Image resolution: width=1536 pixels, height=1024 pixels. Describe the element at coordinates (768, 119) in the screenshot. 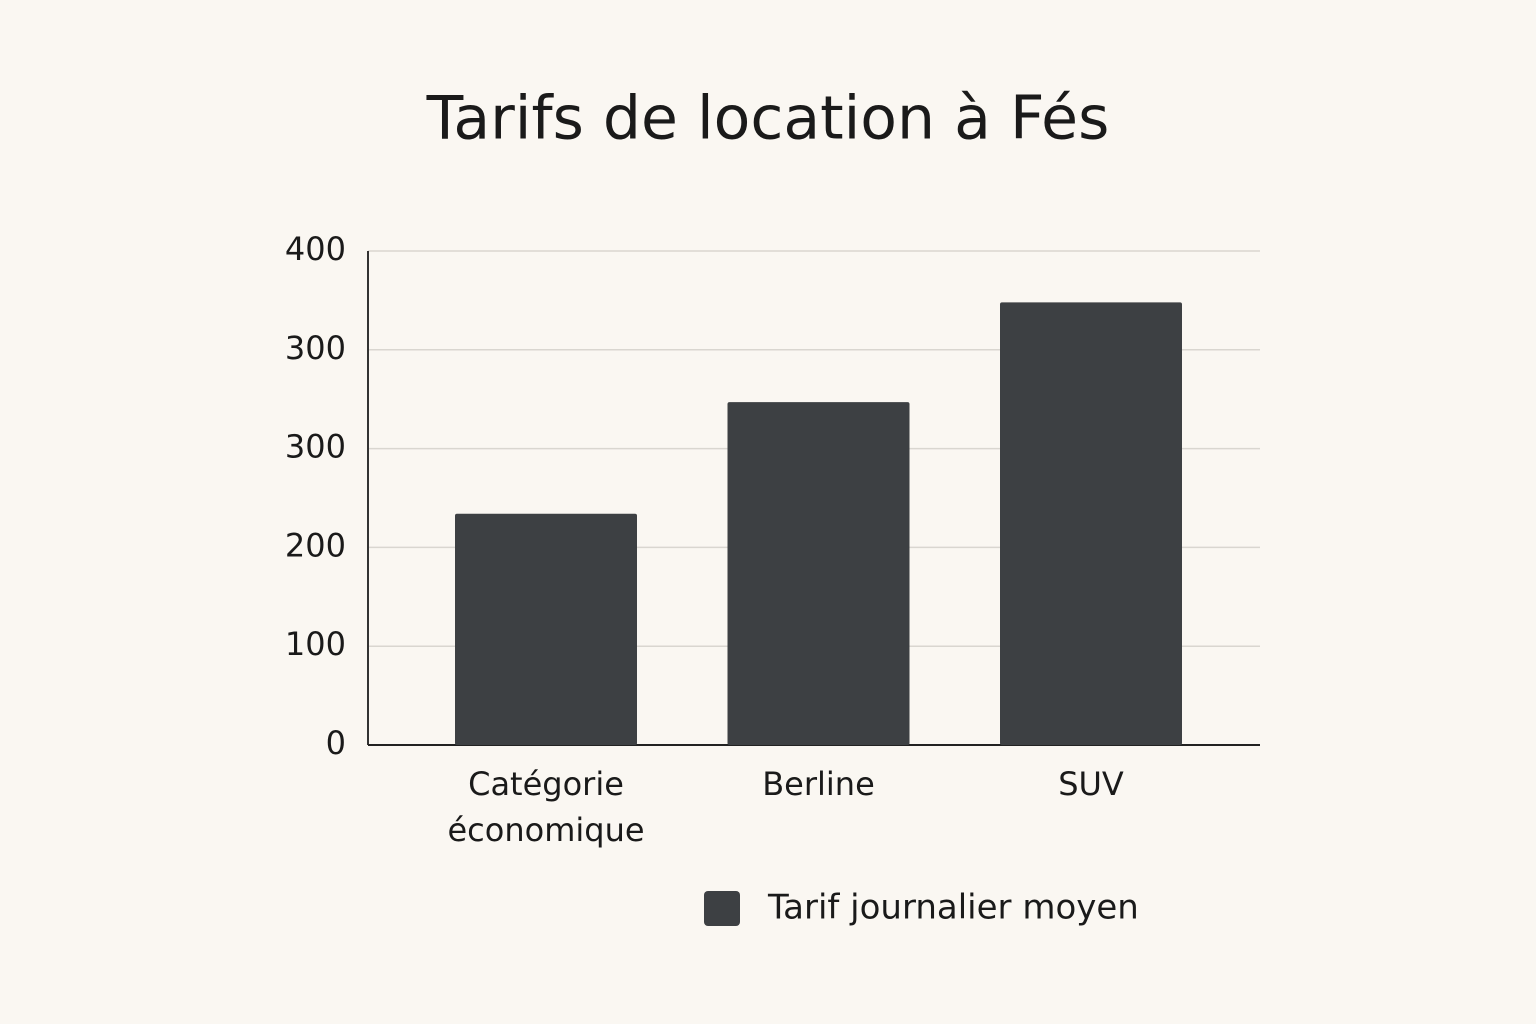

I see `chart-title: Tarifs de location à Fés` at that location.